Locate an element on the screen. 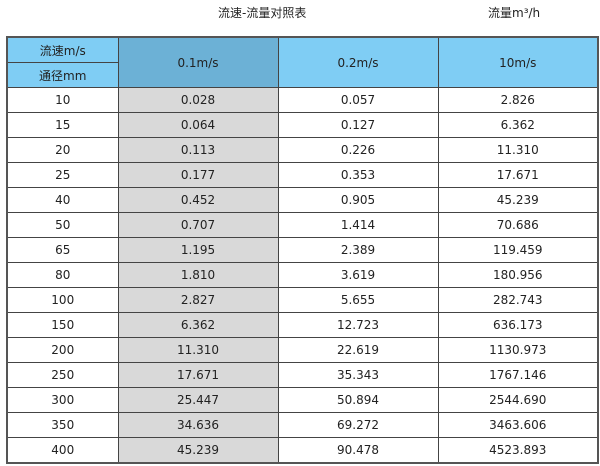 Image resolution: width=600 pixels, height=466 pixels. table-title: 流速-流量对照表 is located at coordinates (262, 13).